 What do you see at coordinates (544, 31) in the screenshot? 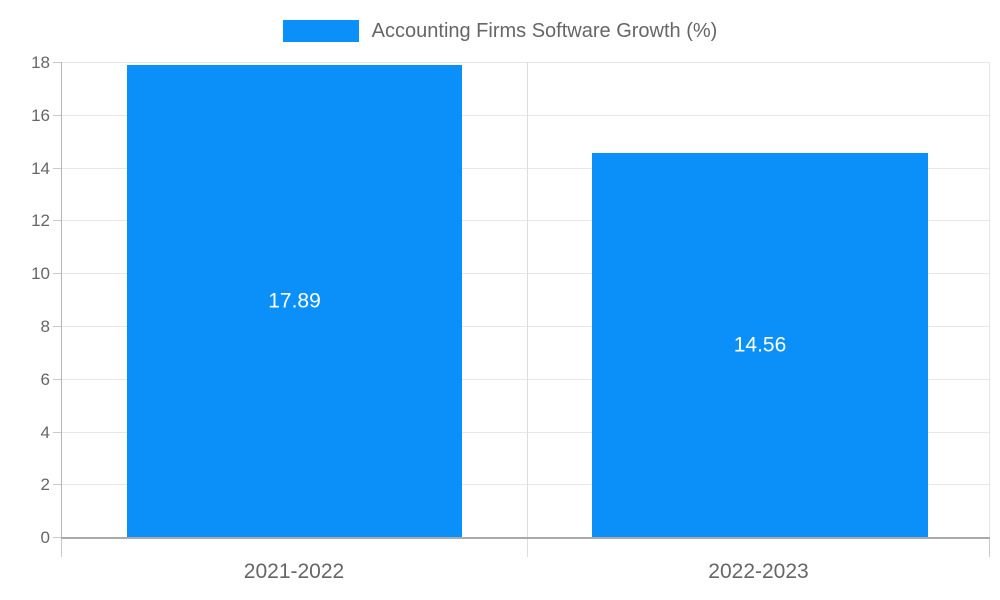
I see `legend-item-label: Accounting Firms Software Growth (%)` at bounding box center [544, 31].